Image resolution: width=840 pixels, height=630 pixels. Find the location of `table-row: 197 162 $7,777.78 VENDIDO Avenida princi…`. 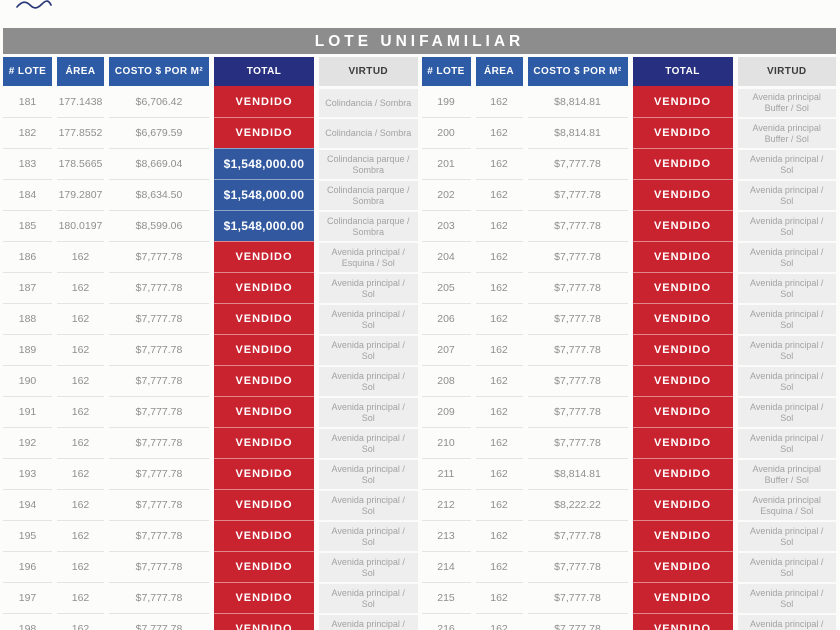

table-row: 197 162 $7,777.78 VENDIDO Avenida princi… is located at coordinates (210, 597).